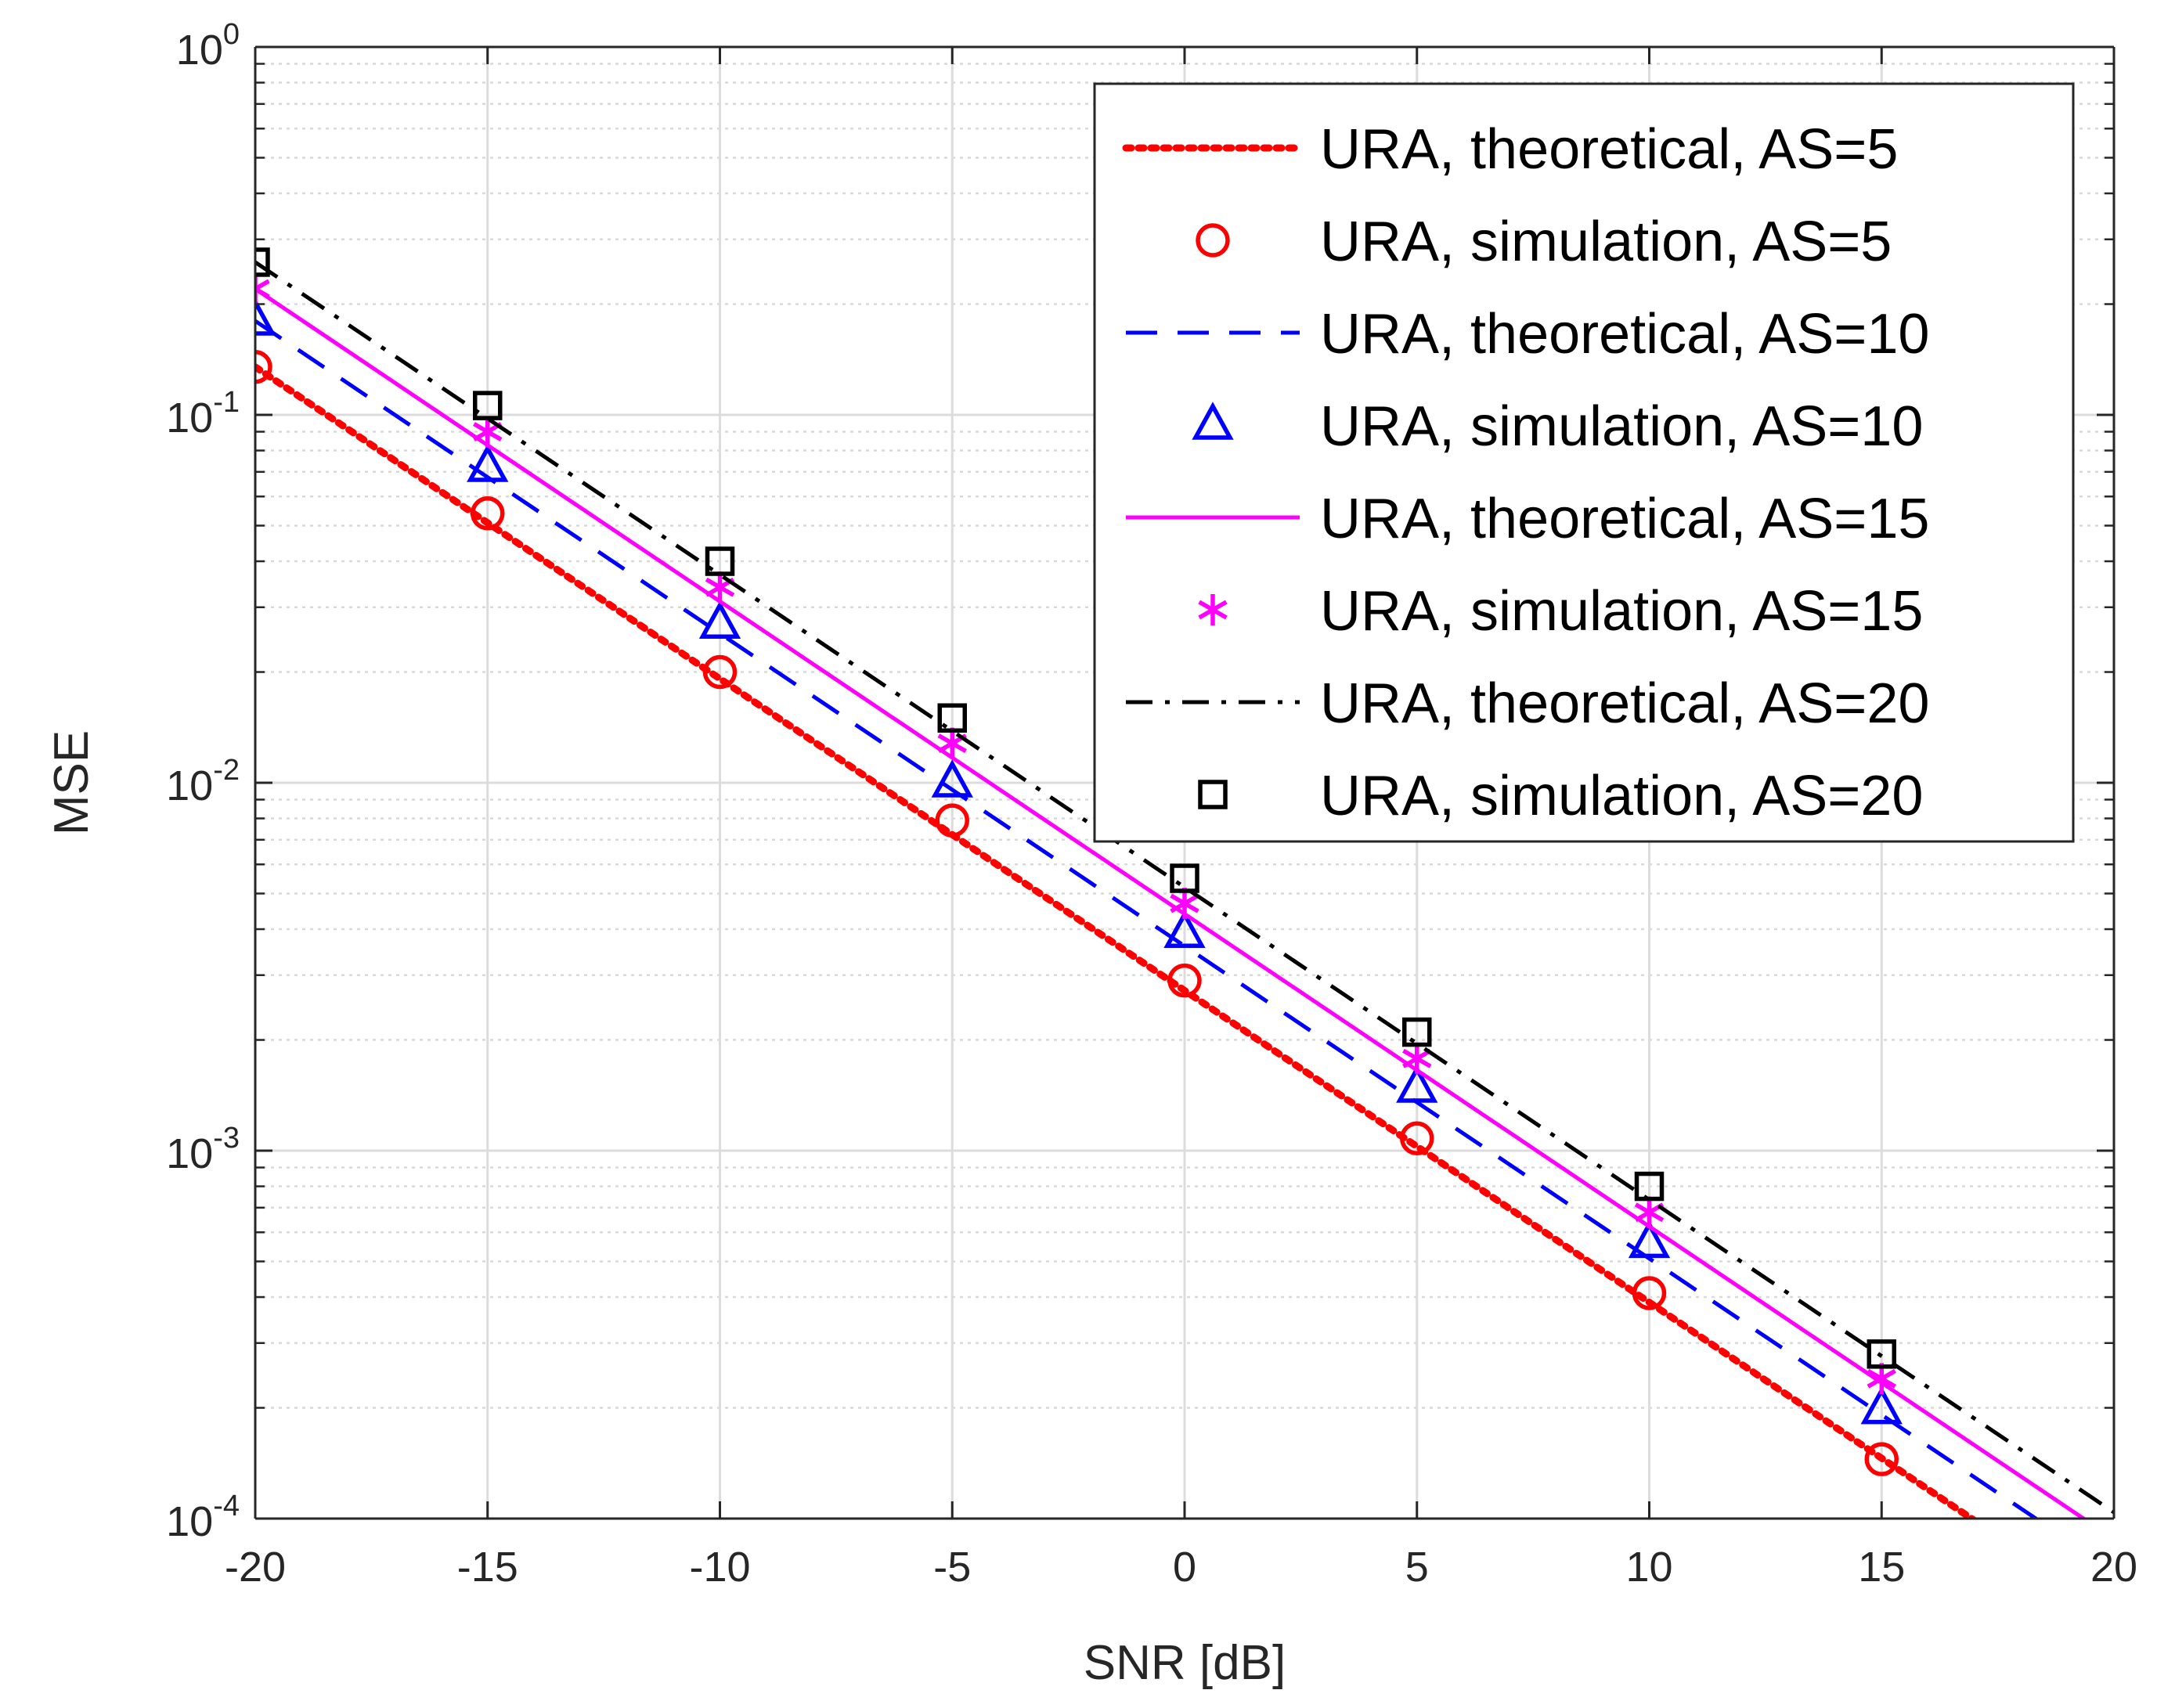  What do you see at coordinates (1621, 611) in the screenshot?
I see `legend-label: URA, simulation, AS=15` at bounding box center [1621, 611].